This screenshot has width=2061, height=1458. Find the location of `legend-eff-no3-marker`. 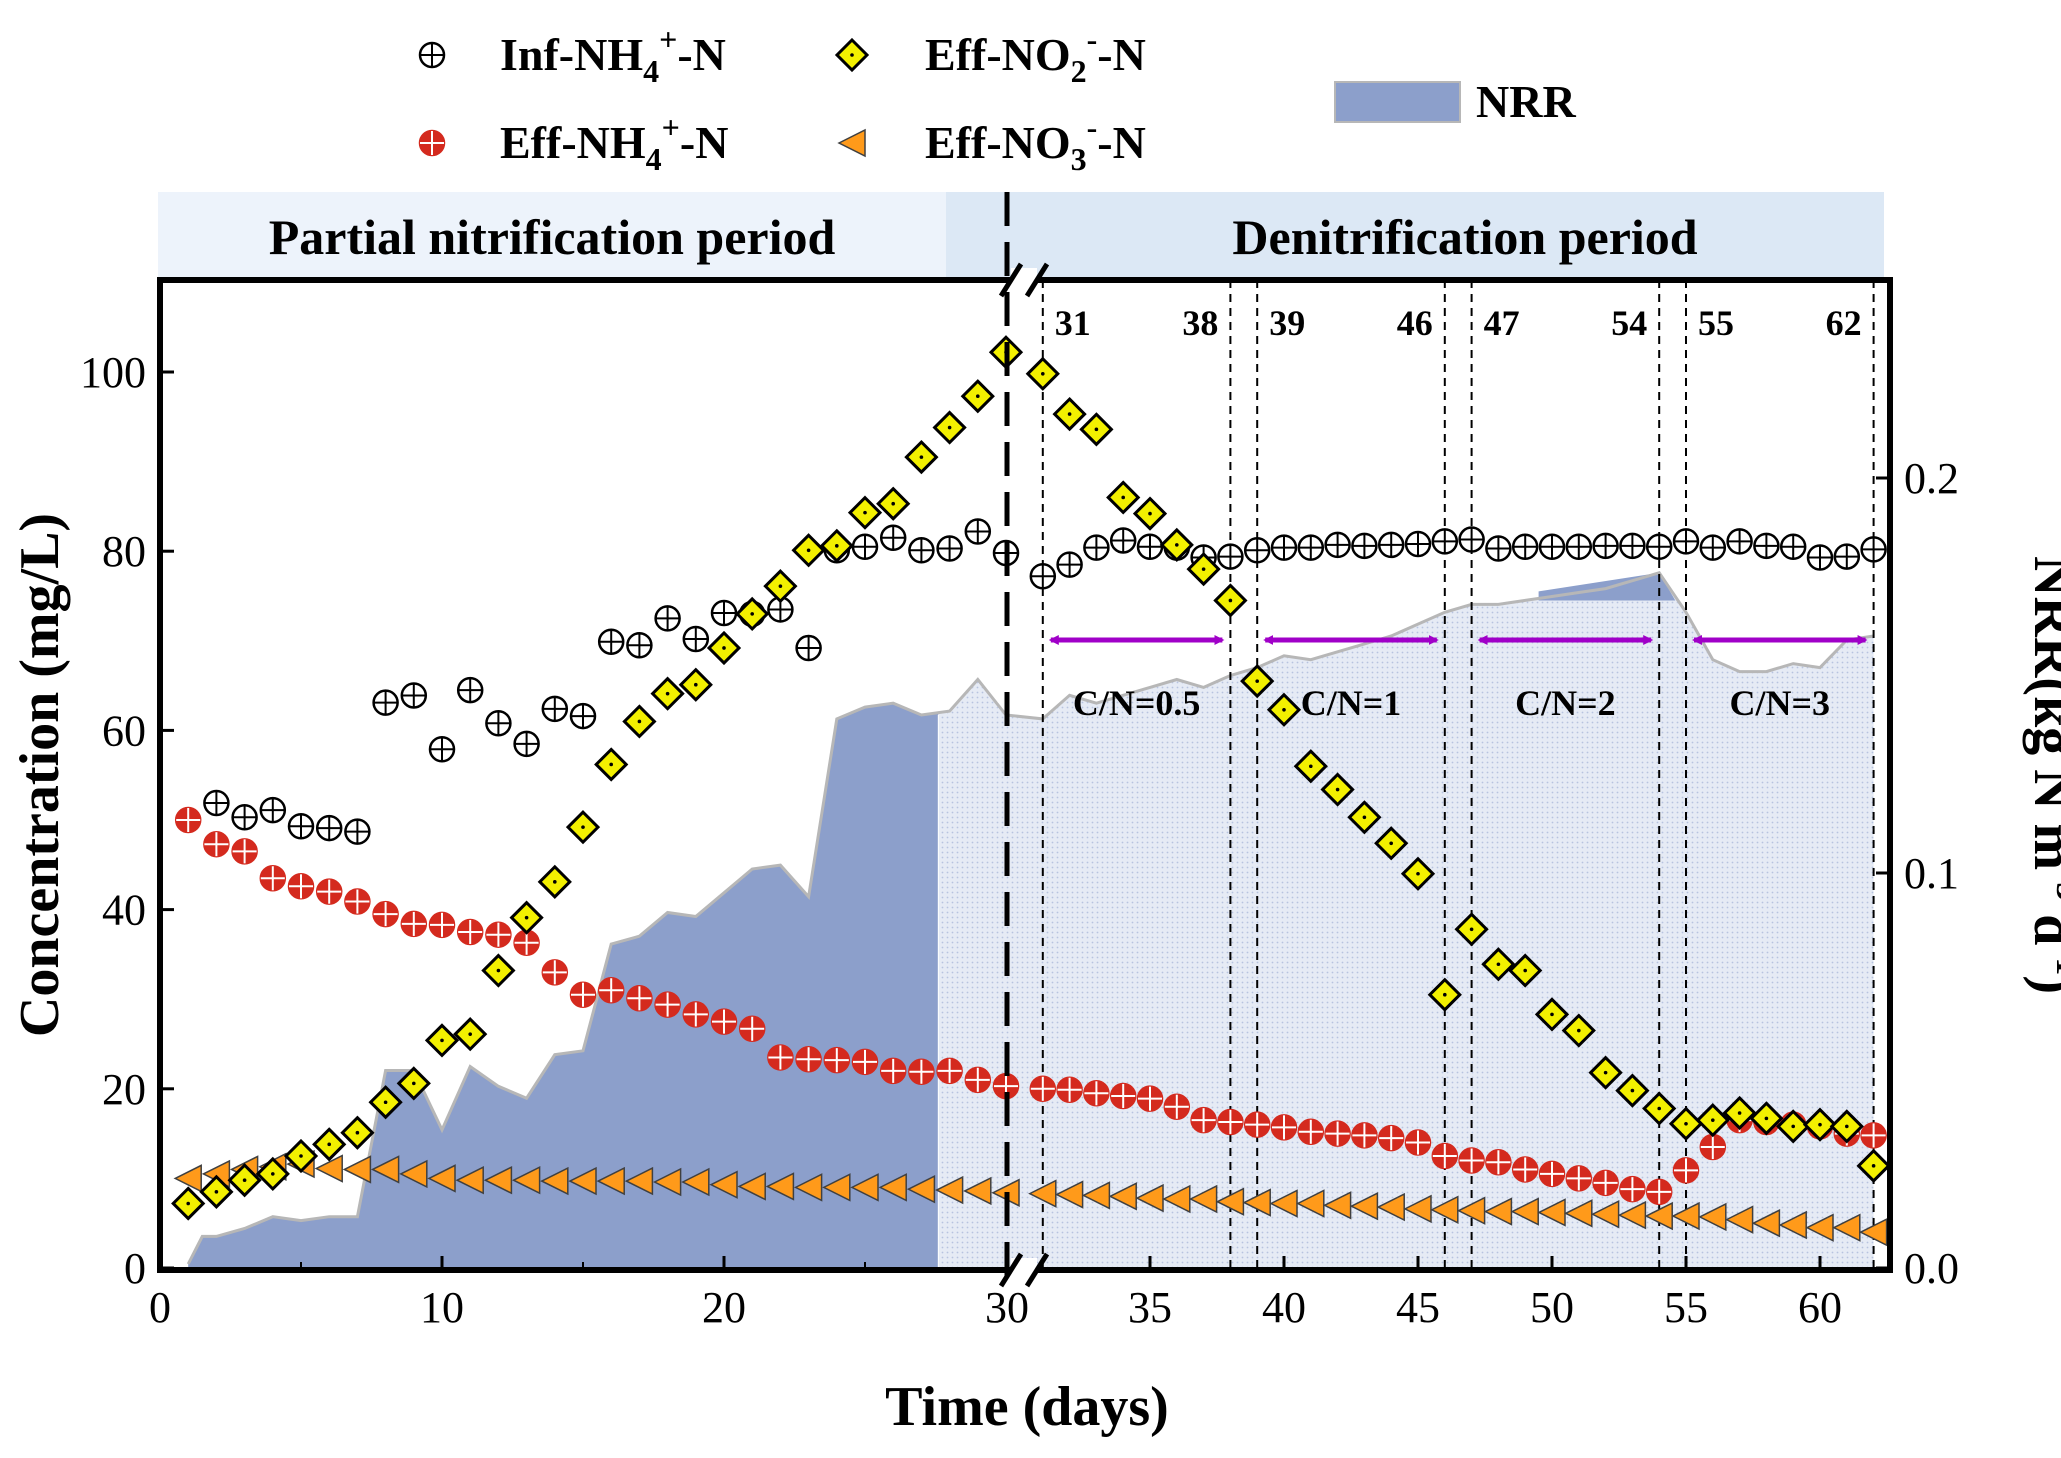

legend-eff-no3-marker is located at coordinates (851, 143).